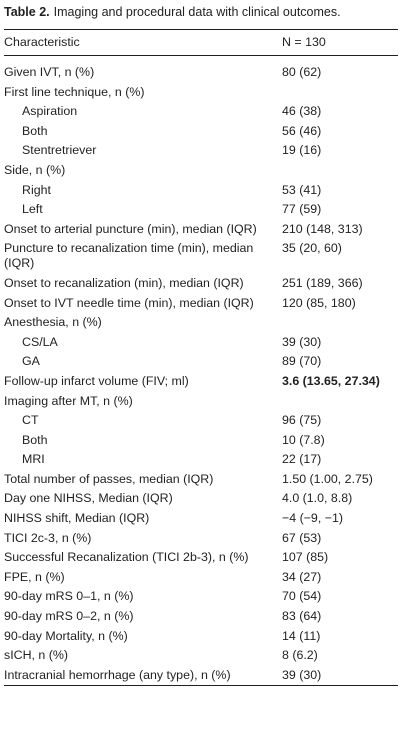 The width and height of the screenshot is (402, 751). What do you see at coordinates (201, 401) in the screenshot?
I see `table-row: Imaging after MT, n (%)` at bounding box center [201, 401].